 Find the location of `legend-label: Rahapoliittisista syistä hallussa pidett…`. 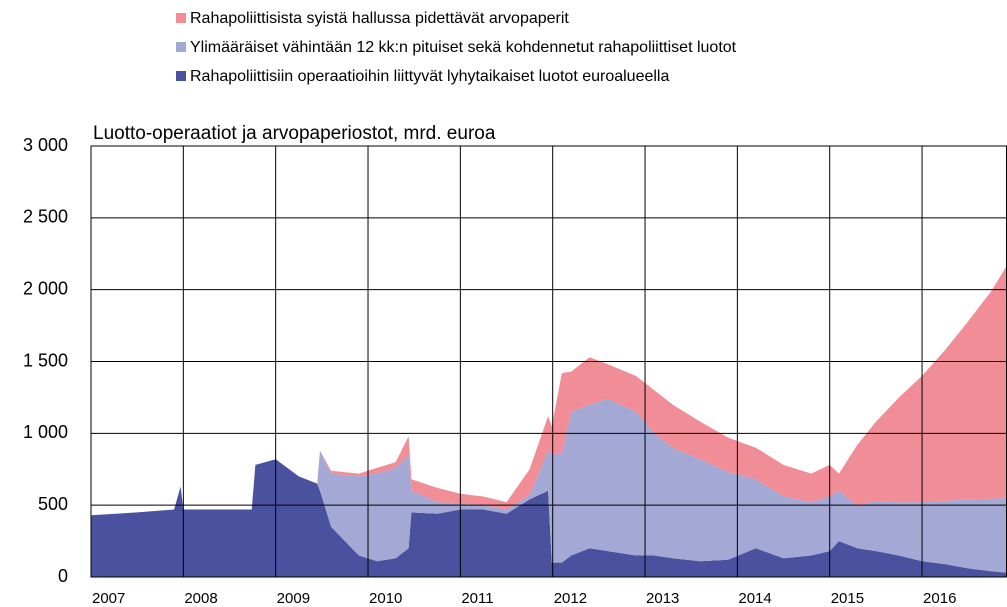

legend-label: Rahapoliittisista syistä hallussa pidett… is located at coordinates (379, 18).